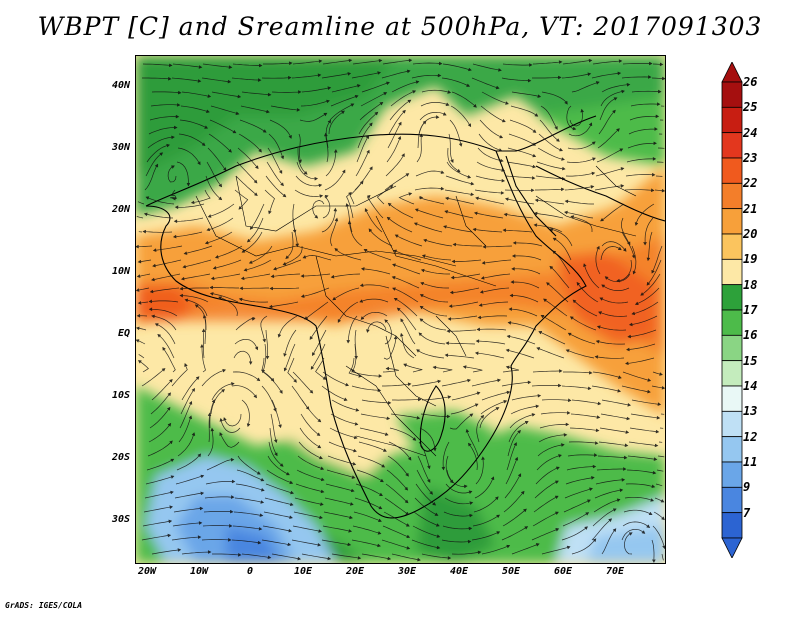 This screenshot has width=800, height=618. I want to click on colorbar-label: 7, so click(747, 512).